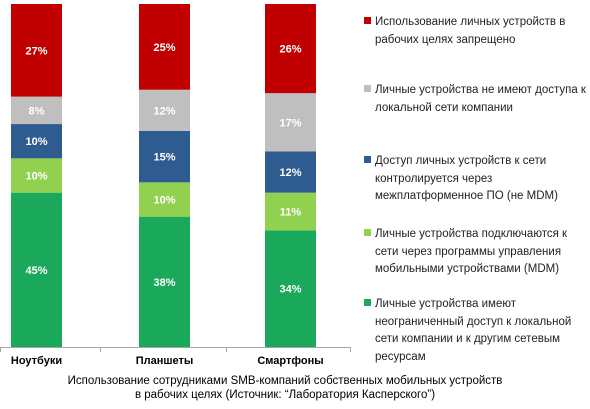 Image resolution: width=590 pixels, height=409 pixels. I want to click on data-label: 25%, so click(164, 48).